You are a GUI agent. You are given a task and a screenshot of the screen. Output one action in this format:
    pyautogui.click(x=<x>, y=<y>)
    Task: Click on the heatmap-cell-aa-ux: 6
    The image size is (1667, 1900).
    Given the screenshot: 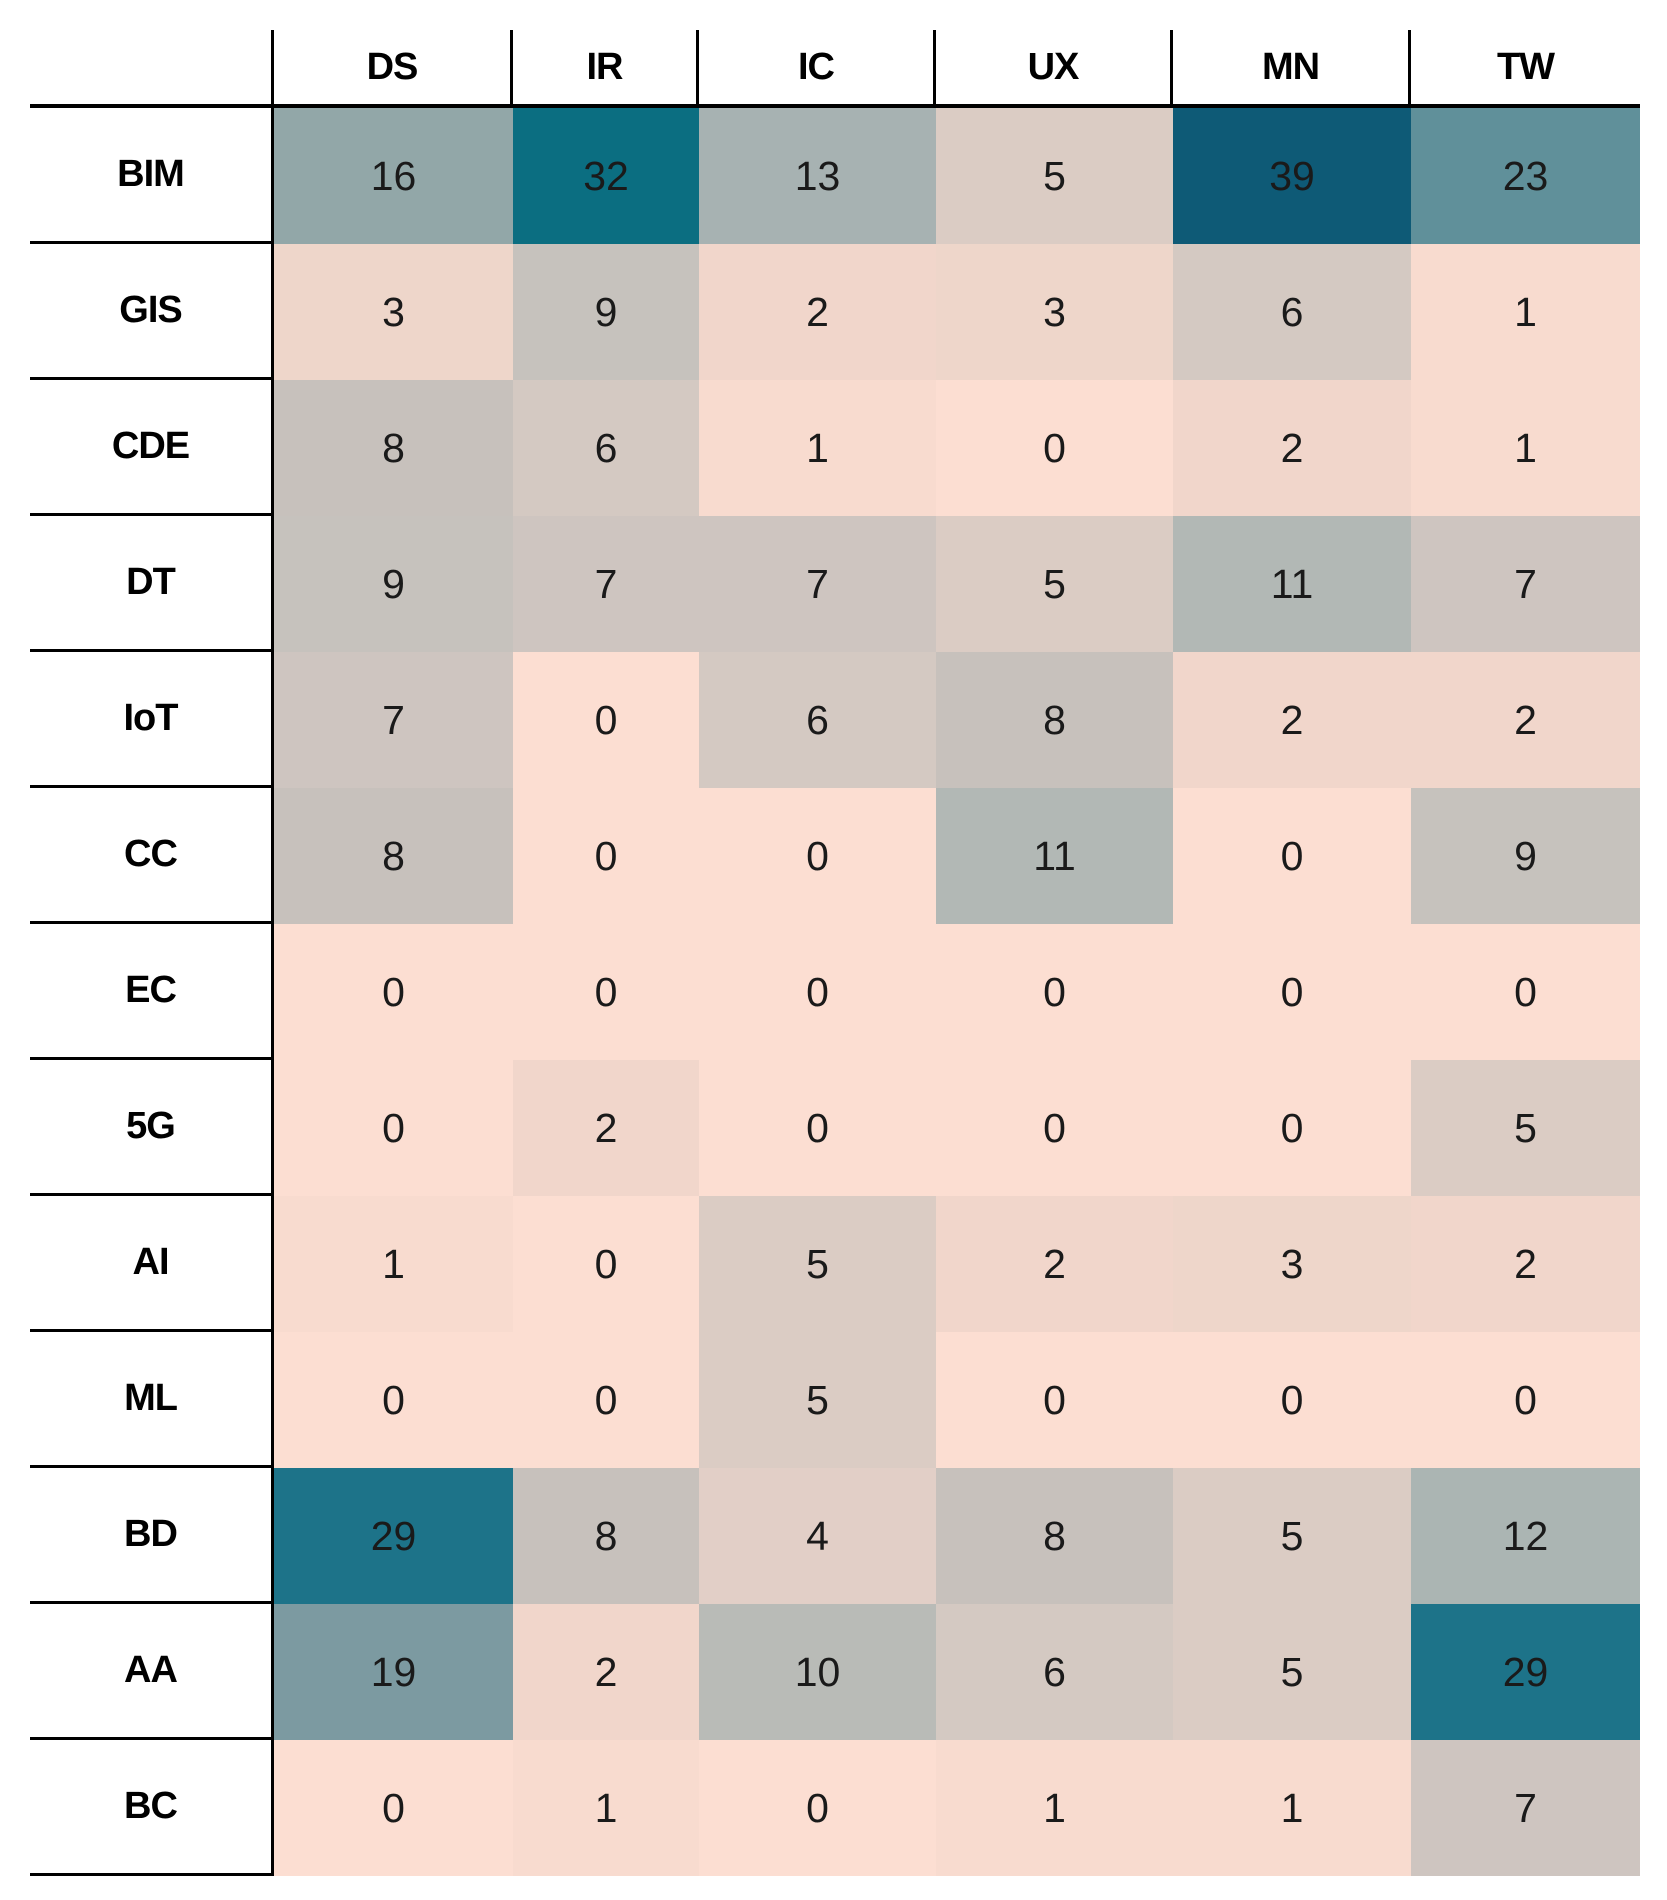 What is the action you would take?
    pyautogui.click(x=1054, y=1672)
    